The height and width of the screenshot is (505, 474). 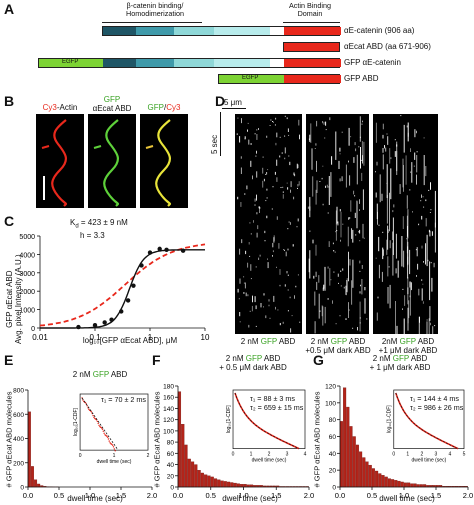 What do you see at coordinates (250, 498) in the screenshot?
I see `f-xlabel: dwell time (sec)` at bounding box center [250, 498].